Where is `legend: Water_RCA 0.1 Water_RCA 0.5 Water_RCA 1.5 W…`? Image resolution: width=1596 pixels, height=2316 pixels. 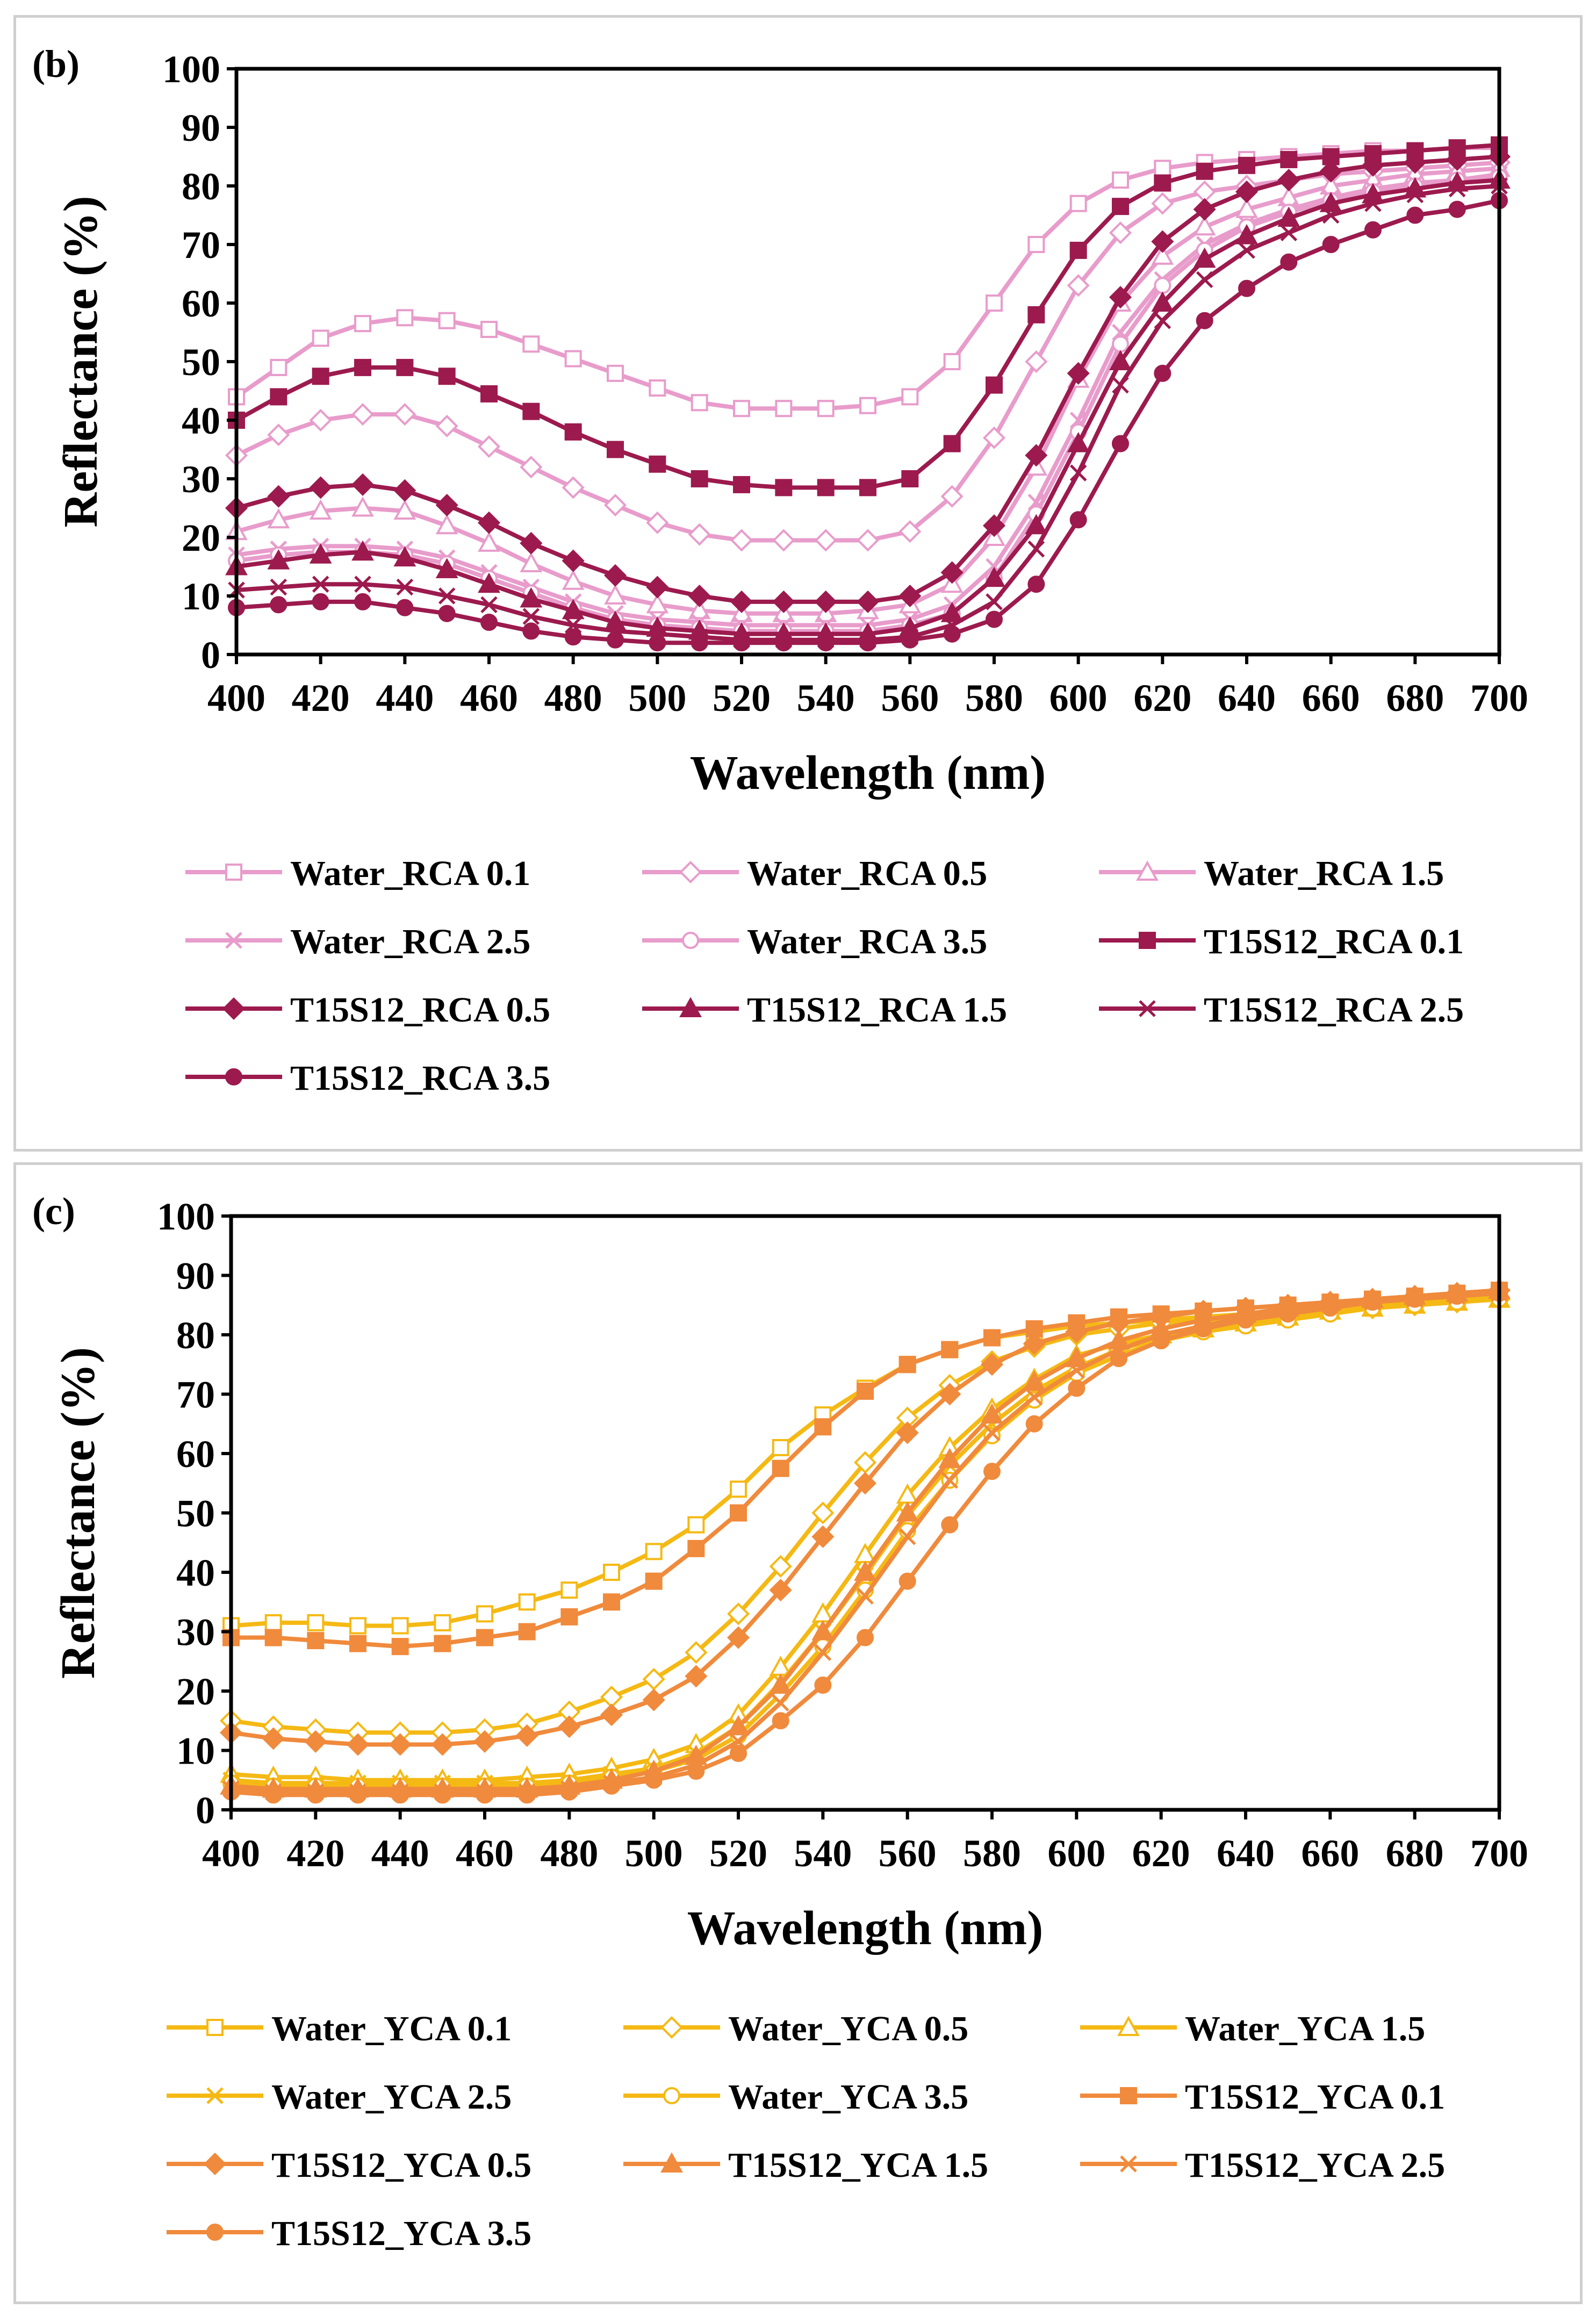
legend: Water_RCA 0.1 Water_RCA 0.5 Water_RCA 1.5 W… is located at coordinates (824, 976).